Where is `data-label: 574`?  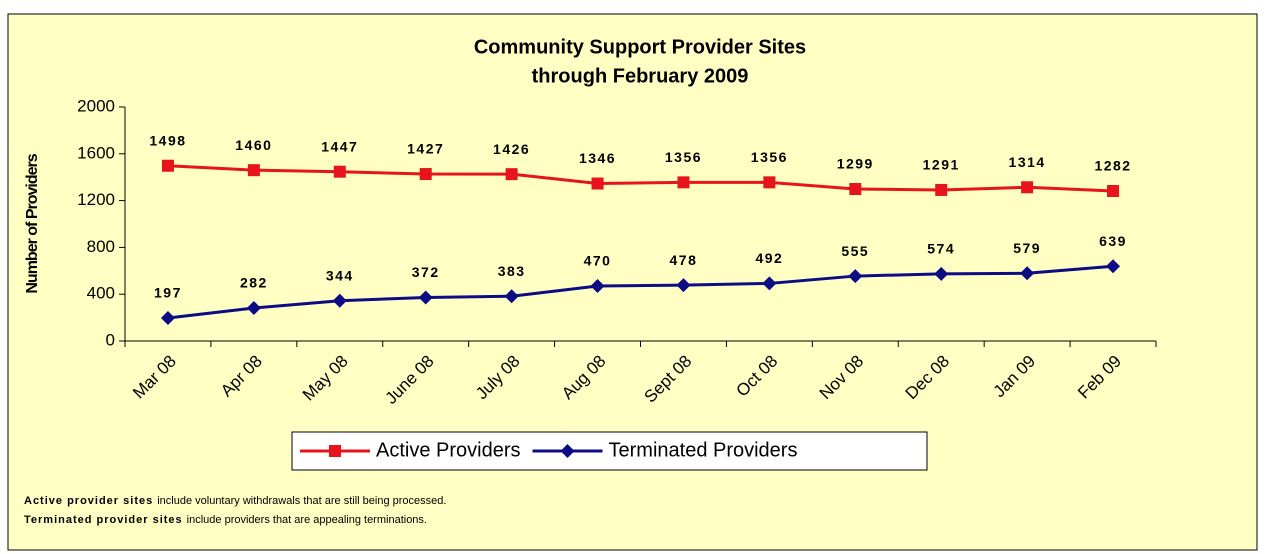
data-label: 574 is located at coordinates (941, 249).